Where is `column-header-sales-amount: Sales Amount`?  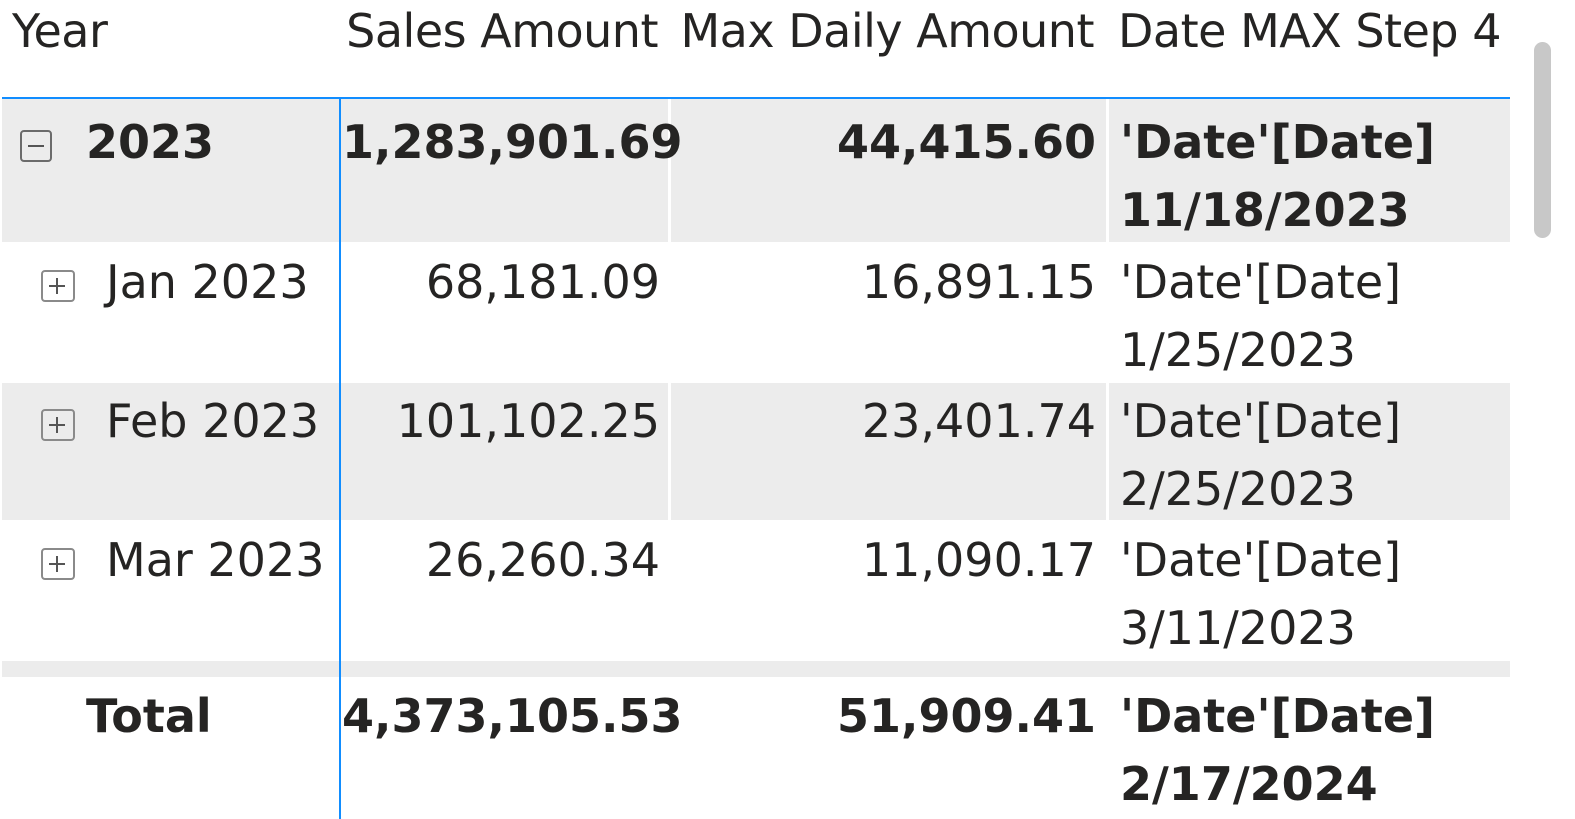 column-header-sales-amount: Sales Amount is located at coordinates (502, 31).